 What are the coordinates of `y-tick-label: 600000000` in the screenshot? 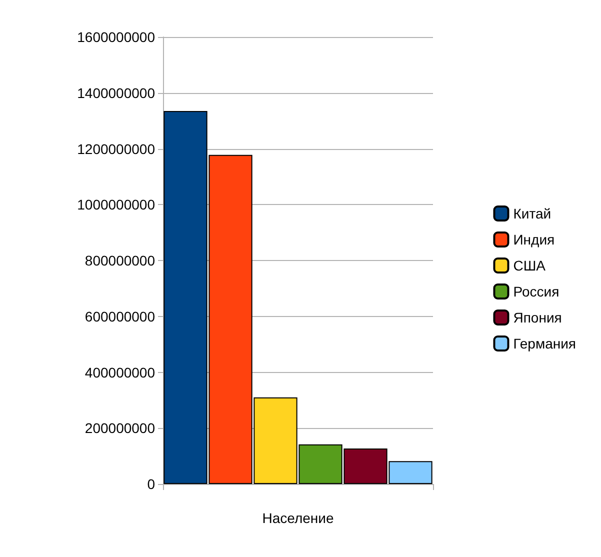 It's located at (120, 316).